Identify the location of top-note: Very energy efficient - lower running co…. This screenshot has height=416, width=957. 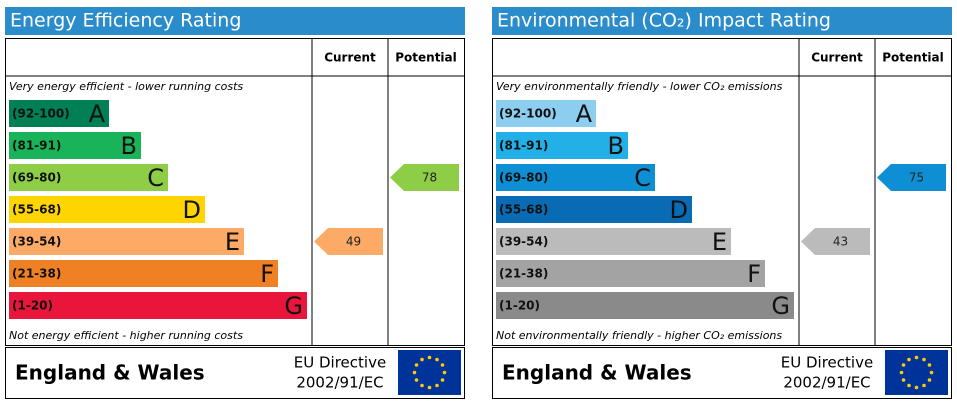
(126, 86).